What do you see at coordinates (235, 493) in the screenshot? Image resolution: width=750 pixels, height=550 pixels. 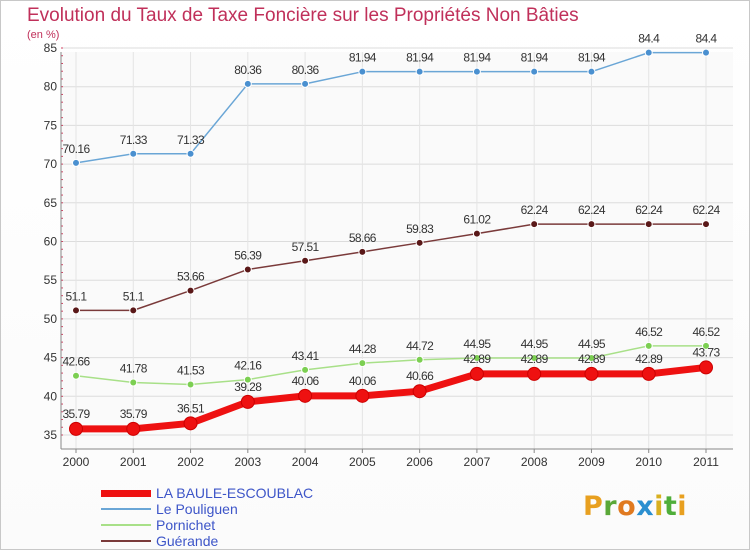 I see `legend-label: LA BAULE-ESCOUBLAC` at bounding box center [235, 493].